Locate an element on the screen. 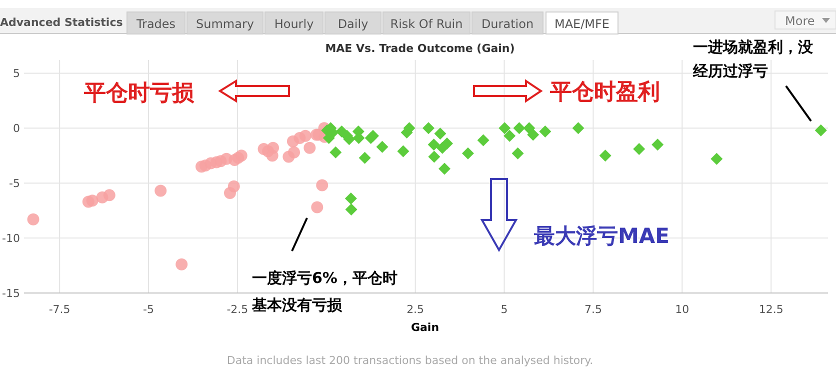 The image size is (836, 371). x-tick-label: 2.5 is located at coordinates (415, 309).